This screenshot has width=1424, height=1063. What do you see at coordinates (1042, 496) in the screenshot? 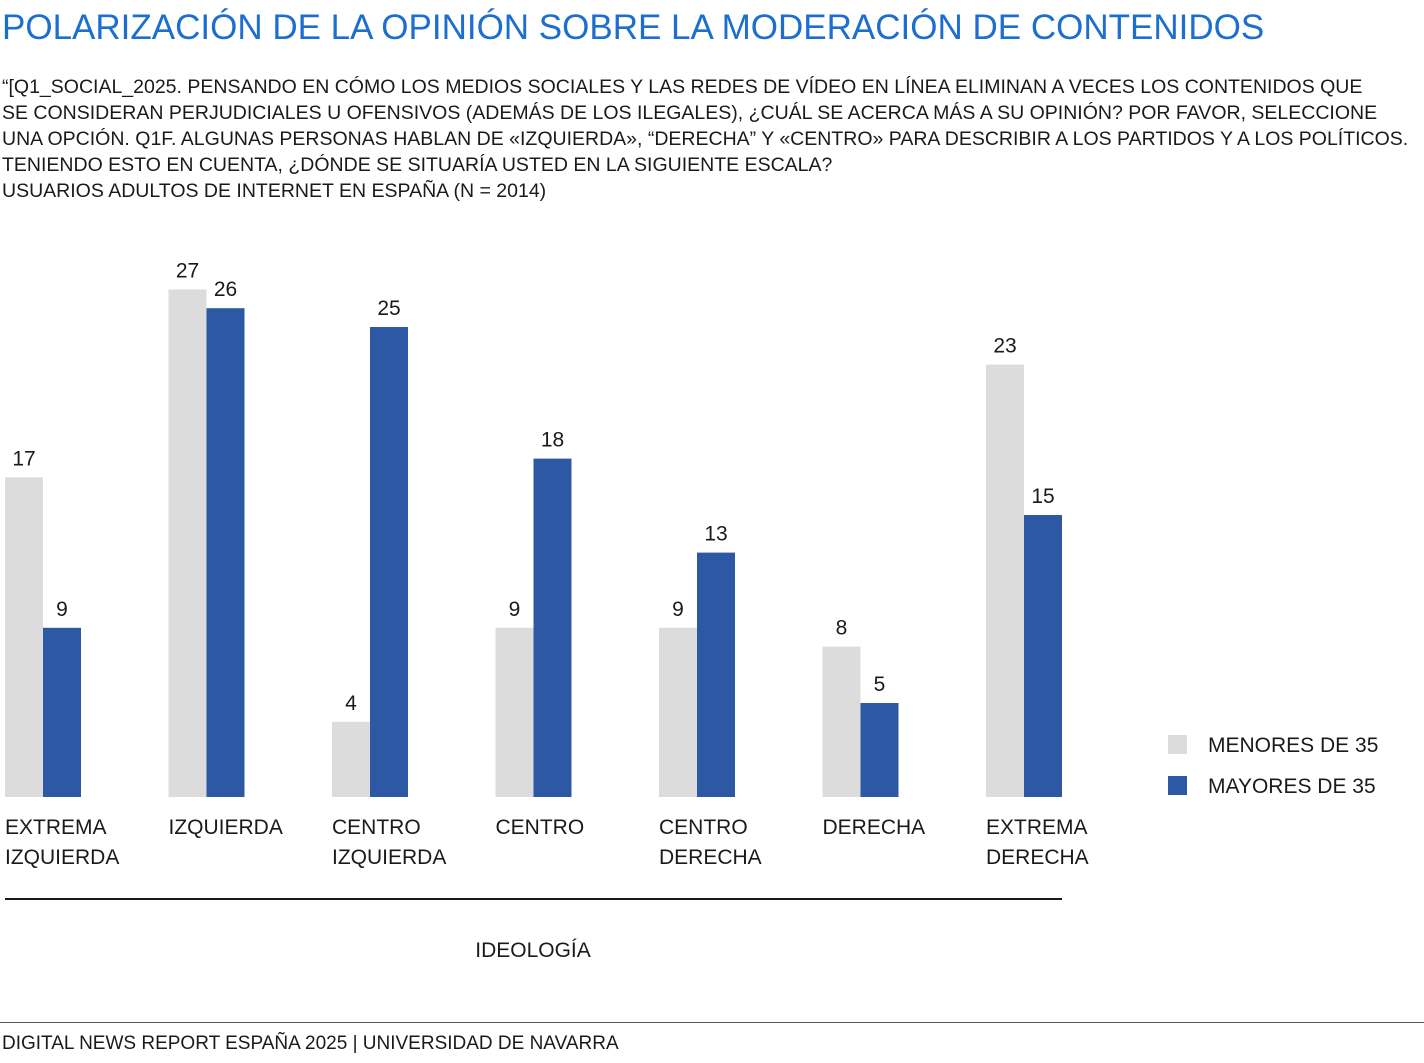
I see `data-label: 15` at bounding box center [1042, 496].